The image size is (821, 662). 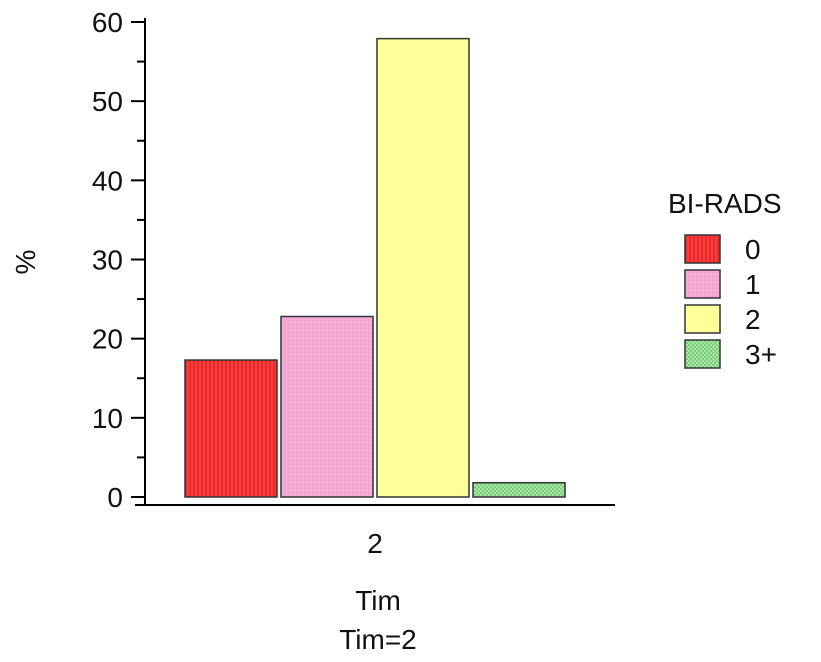 I want to click on y-axis-ticks, so click(x=138, y=259).